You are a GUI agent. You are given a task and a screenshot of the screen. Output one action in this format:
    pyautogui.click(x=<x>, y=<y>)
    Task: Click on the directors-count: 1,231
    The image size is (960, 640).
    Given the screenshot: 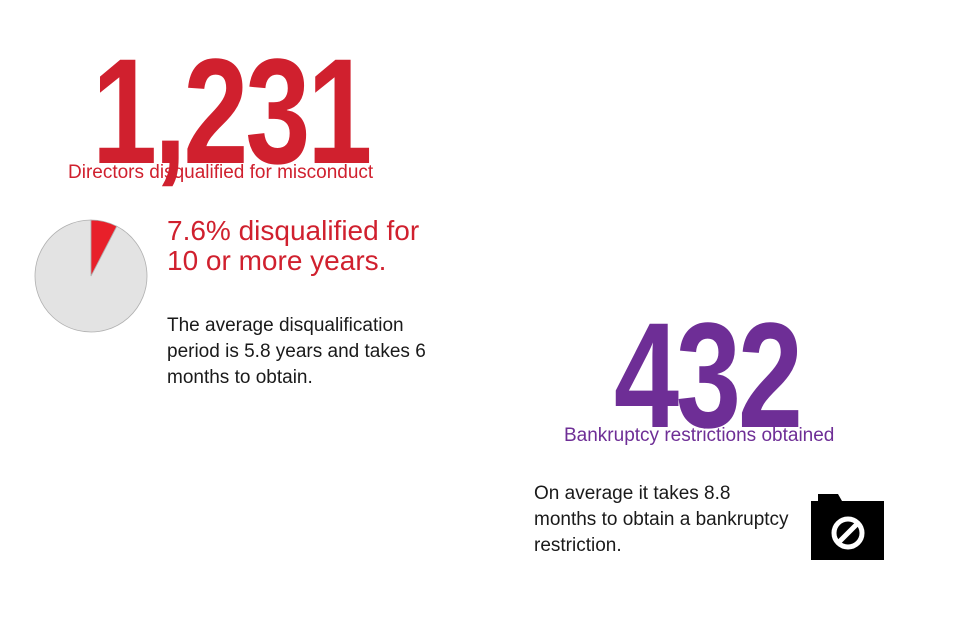 What is the action you would take?
    pyautogui.click(x=232, y=111)
    